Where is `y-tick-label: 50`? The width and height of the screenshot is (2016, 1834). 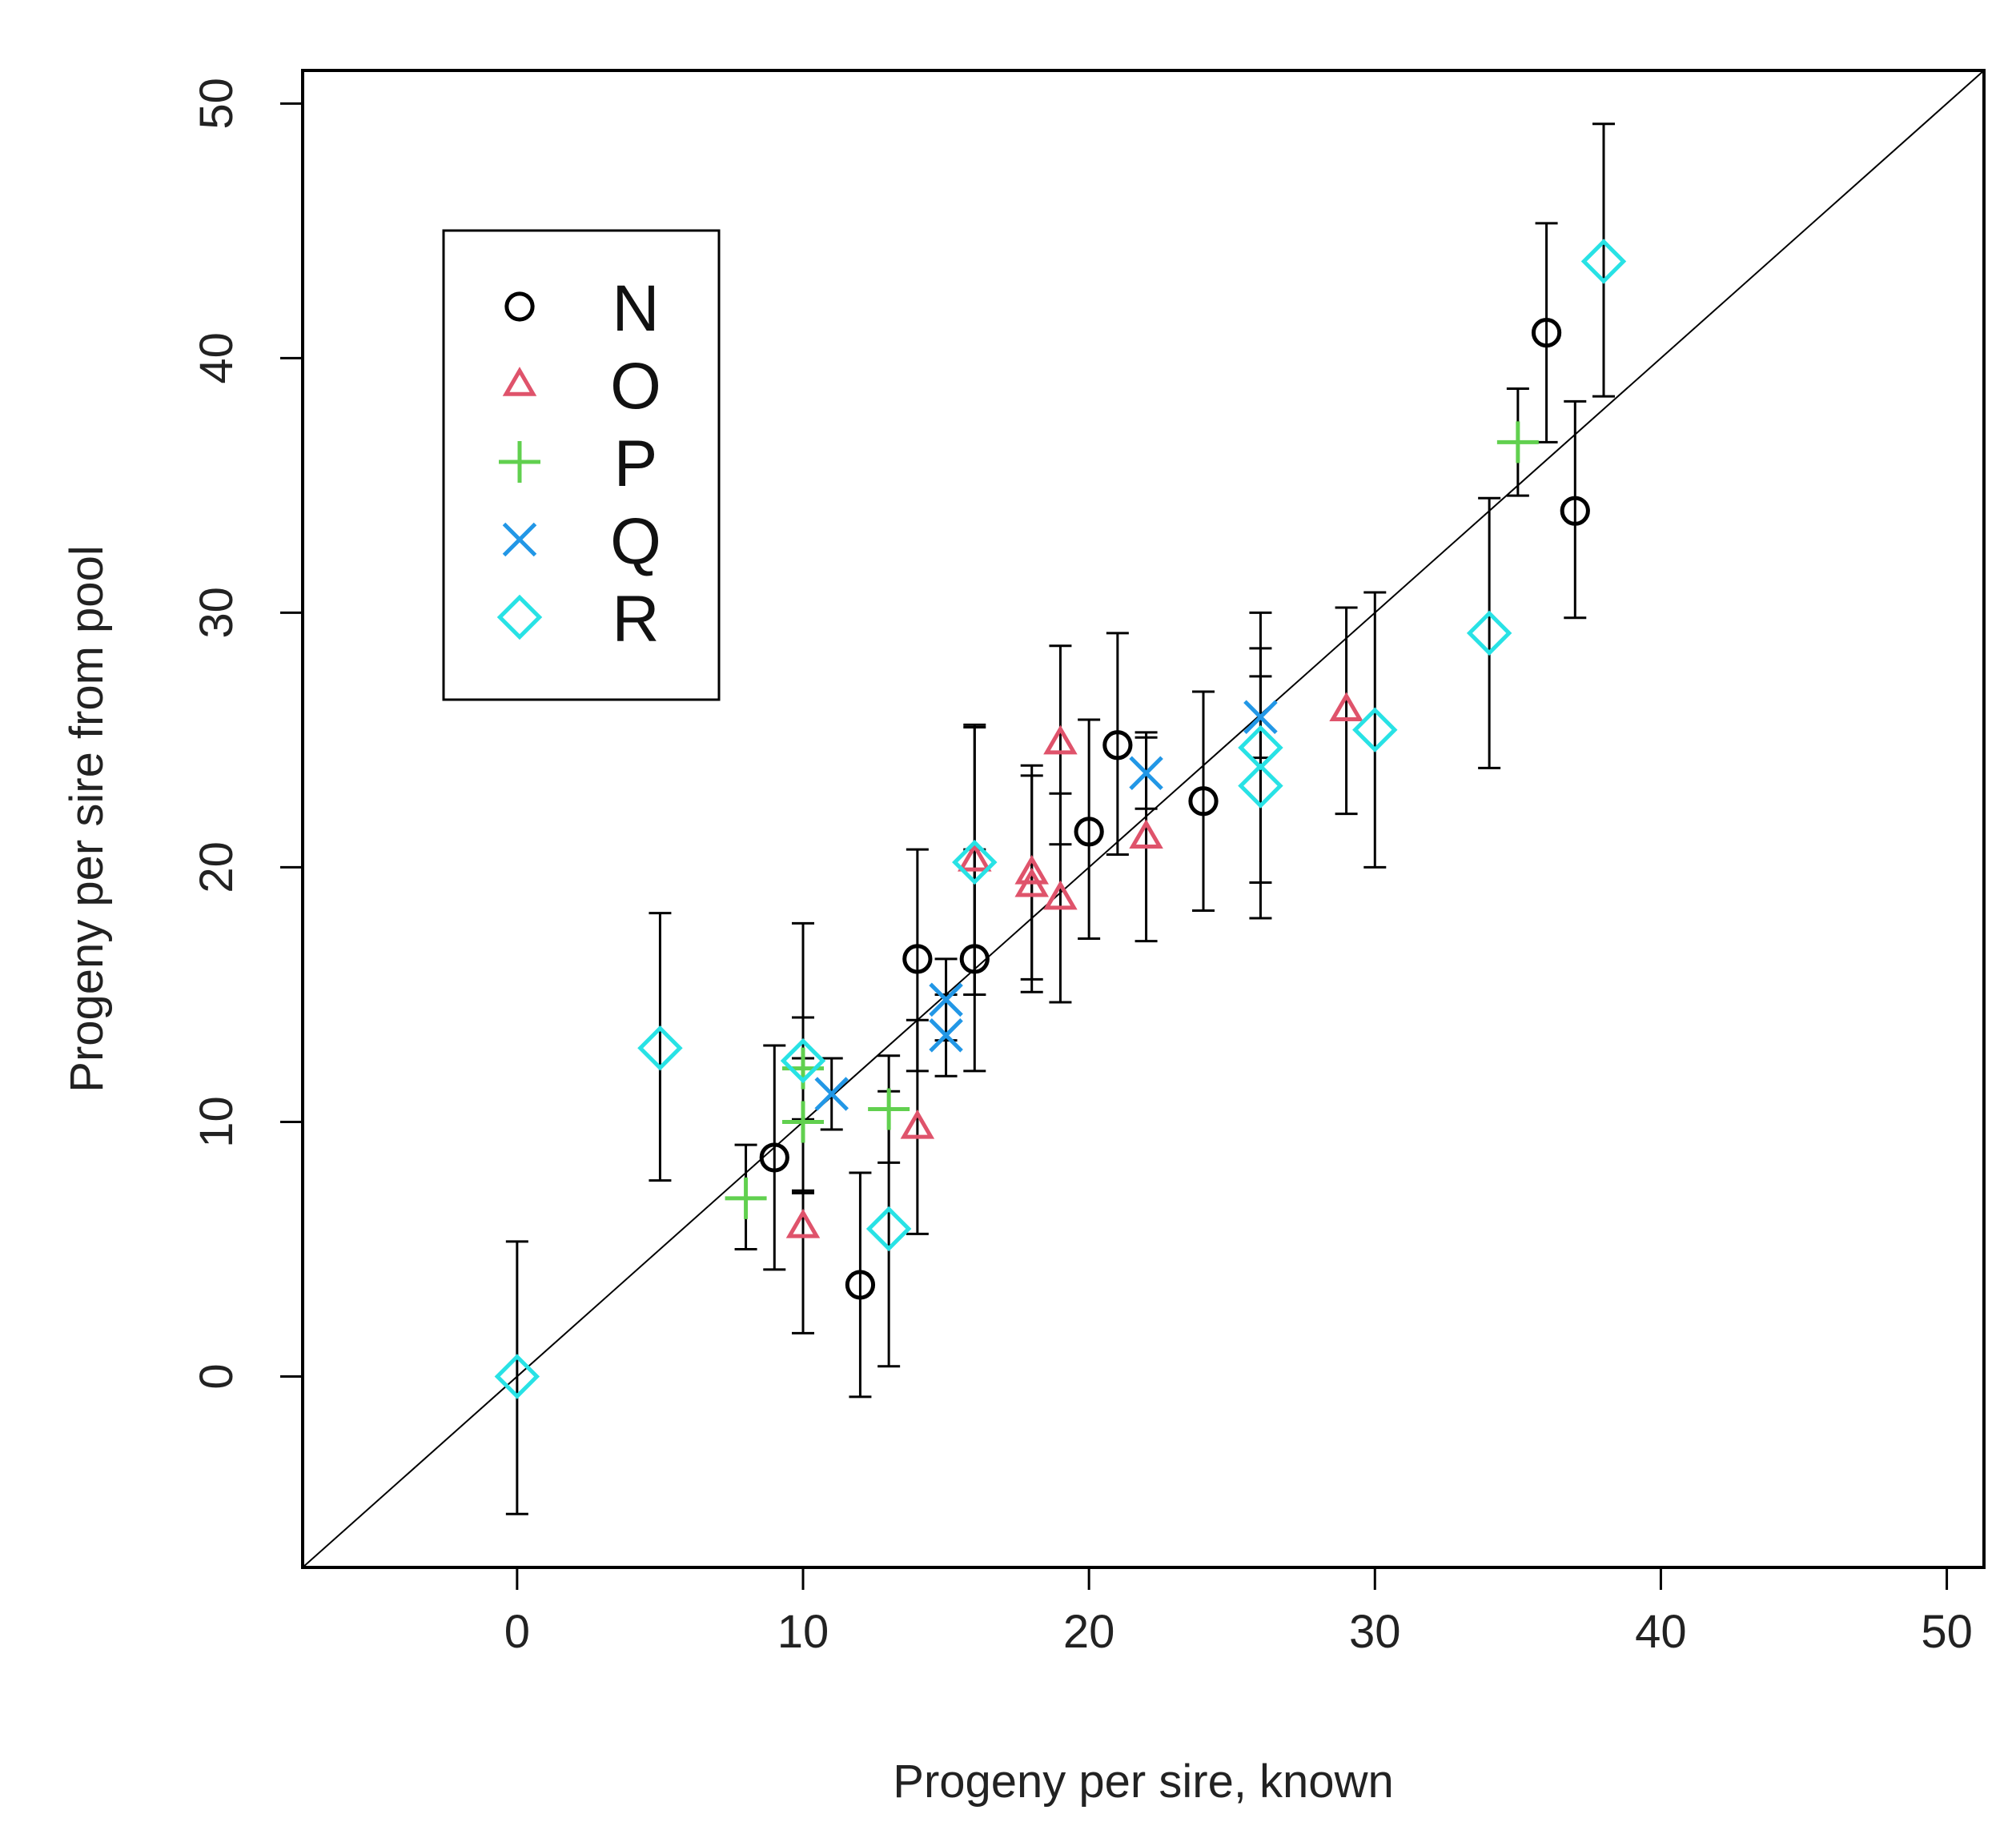 y-tick-label: 50 is located at coordinates (217, 104).